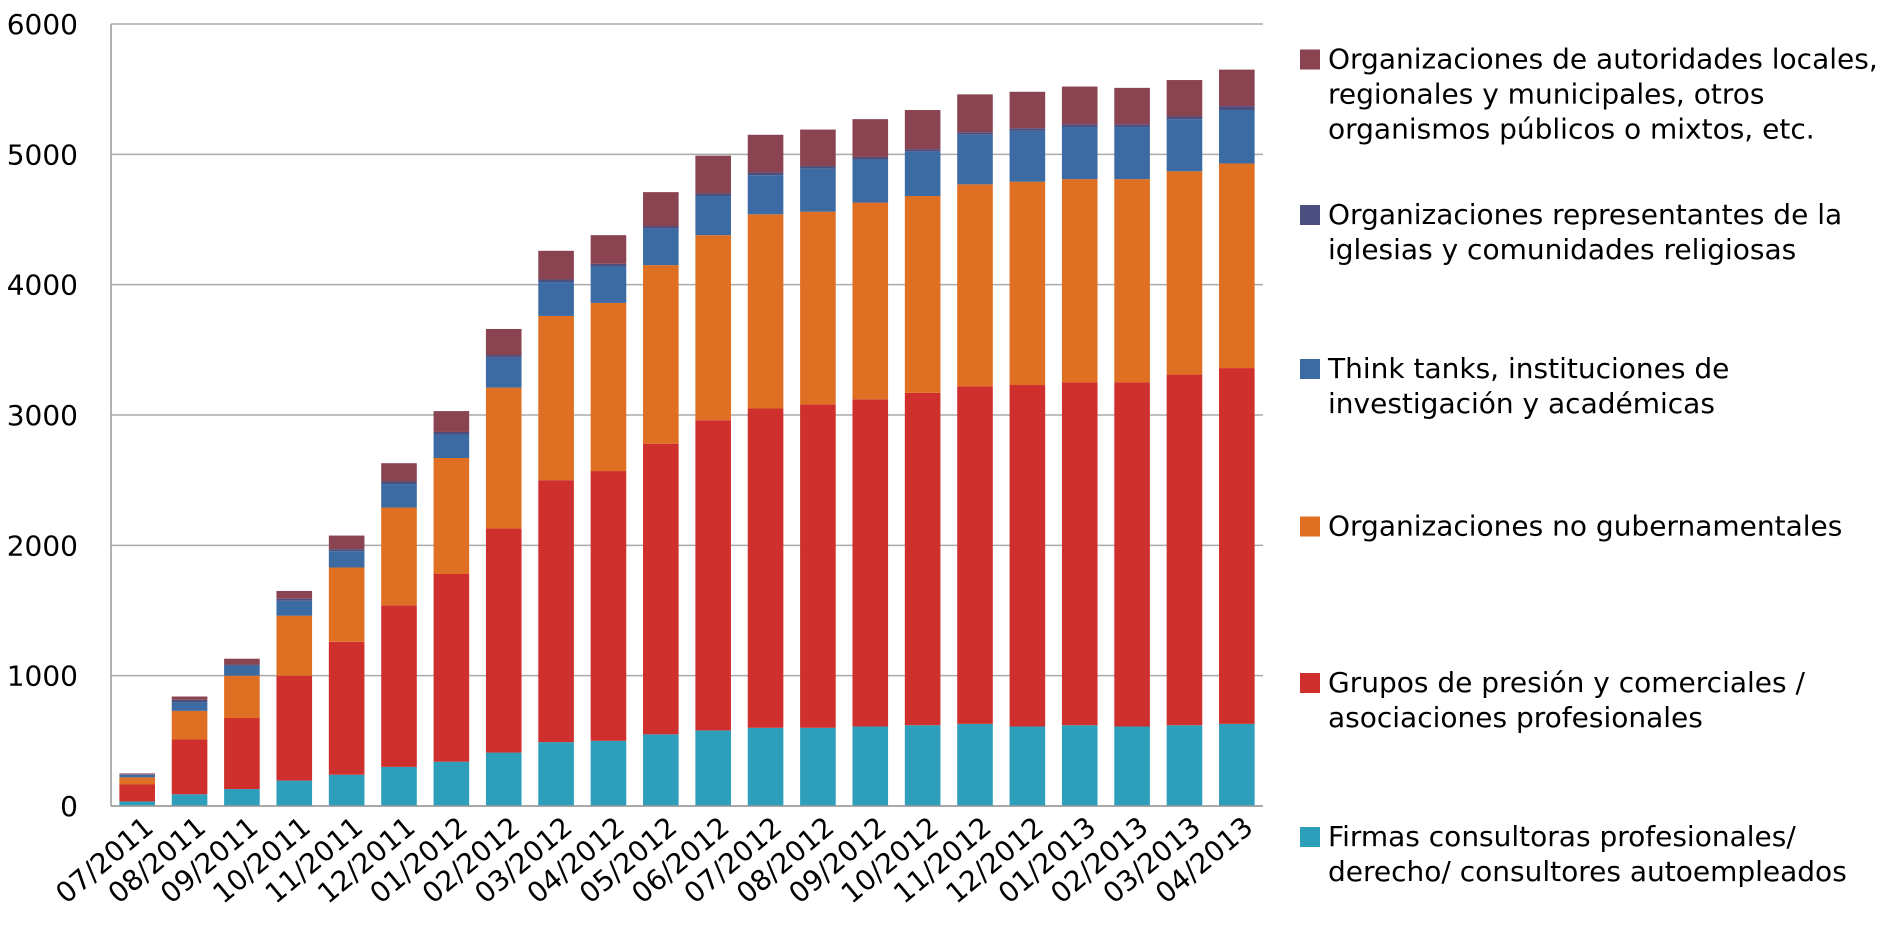  I want to click on legend-item: Organizaciones no gubernamentales, so click(1590, 526).